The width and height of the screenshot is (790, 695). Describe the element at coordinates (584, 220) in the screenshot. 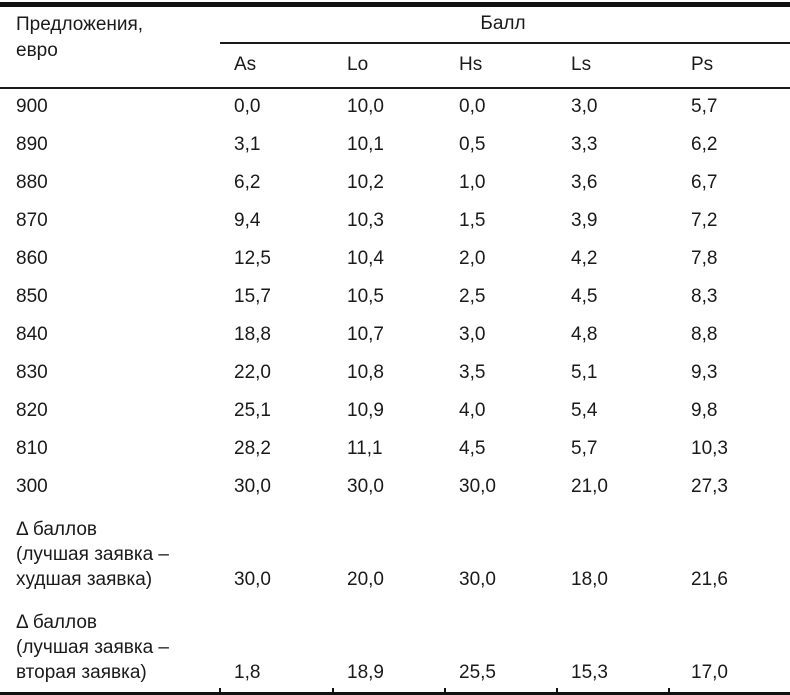

I see `value-cell: 3,9` at that location.